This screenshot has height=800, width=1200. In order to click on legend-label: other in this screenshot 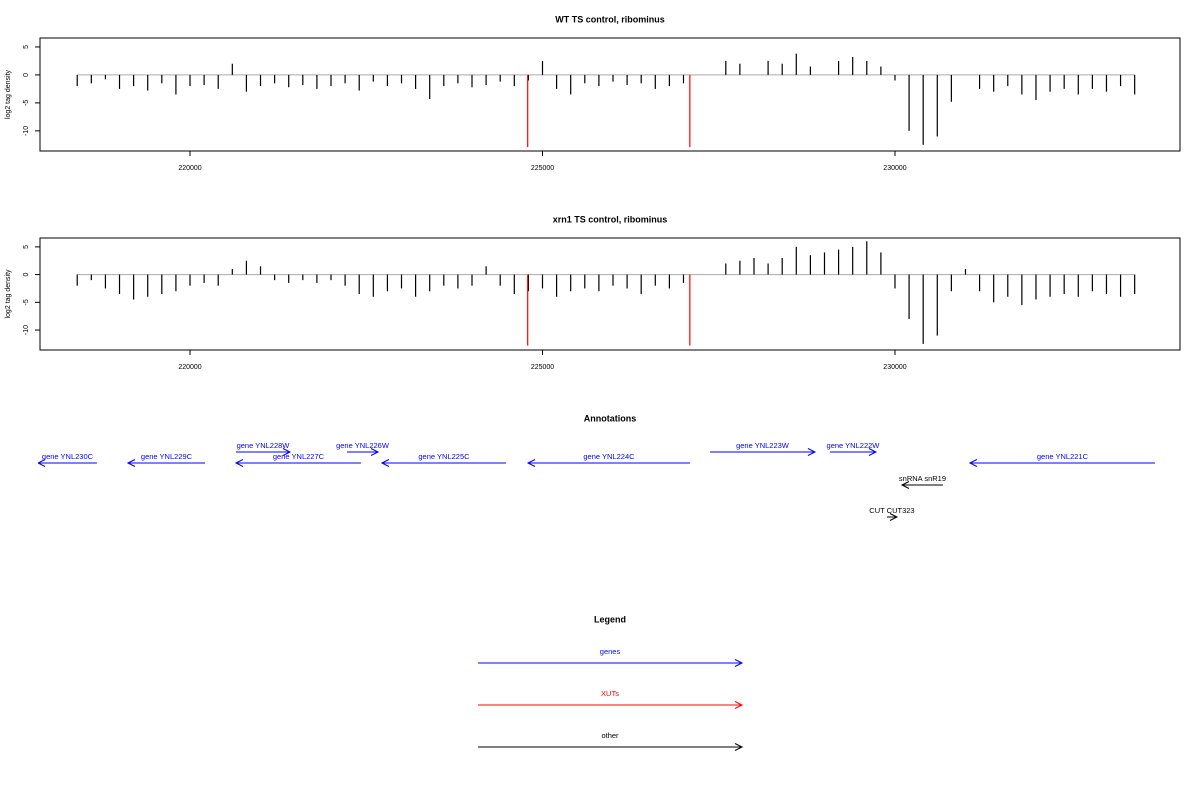, I will do `click(610, 735)`.